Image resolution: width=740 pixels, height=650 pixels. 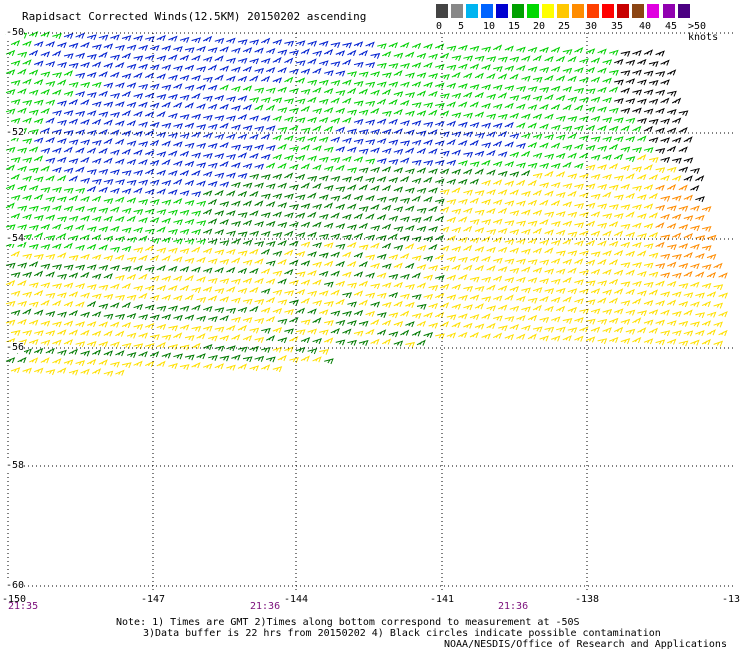 I want to click on legend-label: 15, so click(x=514, y=26).